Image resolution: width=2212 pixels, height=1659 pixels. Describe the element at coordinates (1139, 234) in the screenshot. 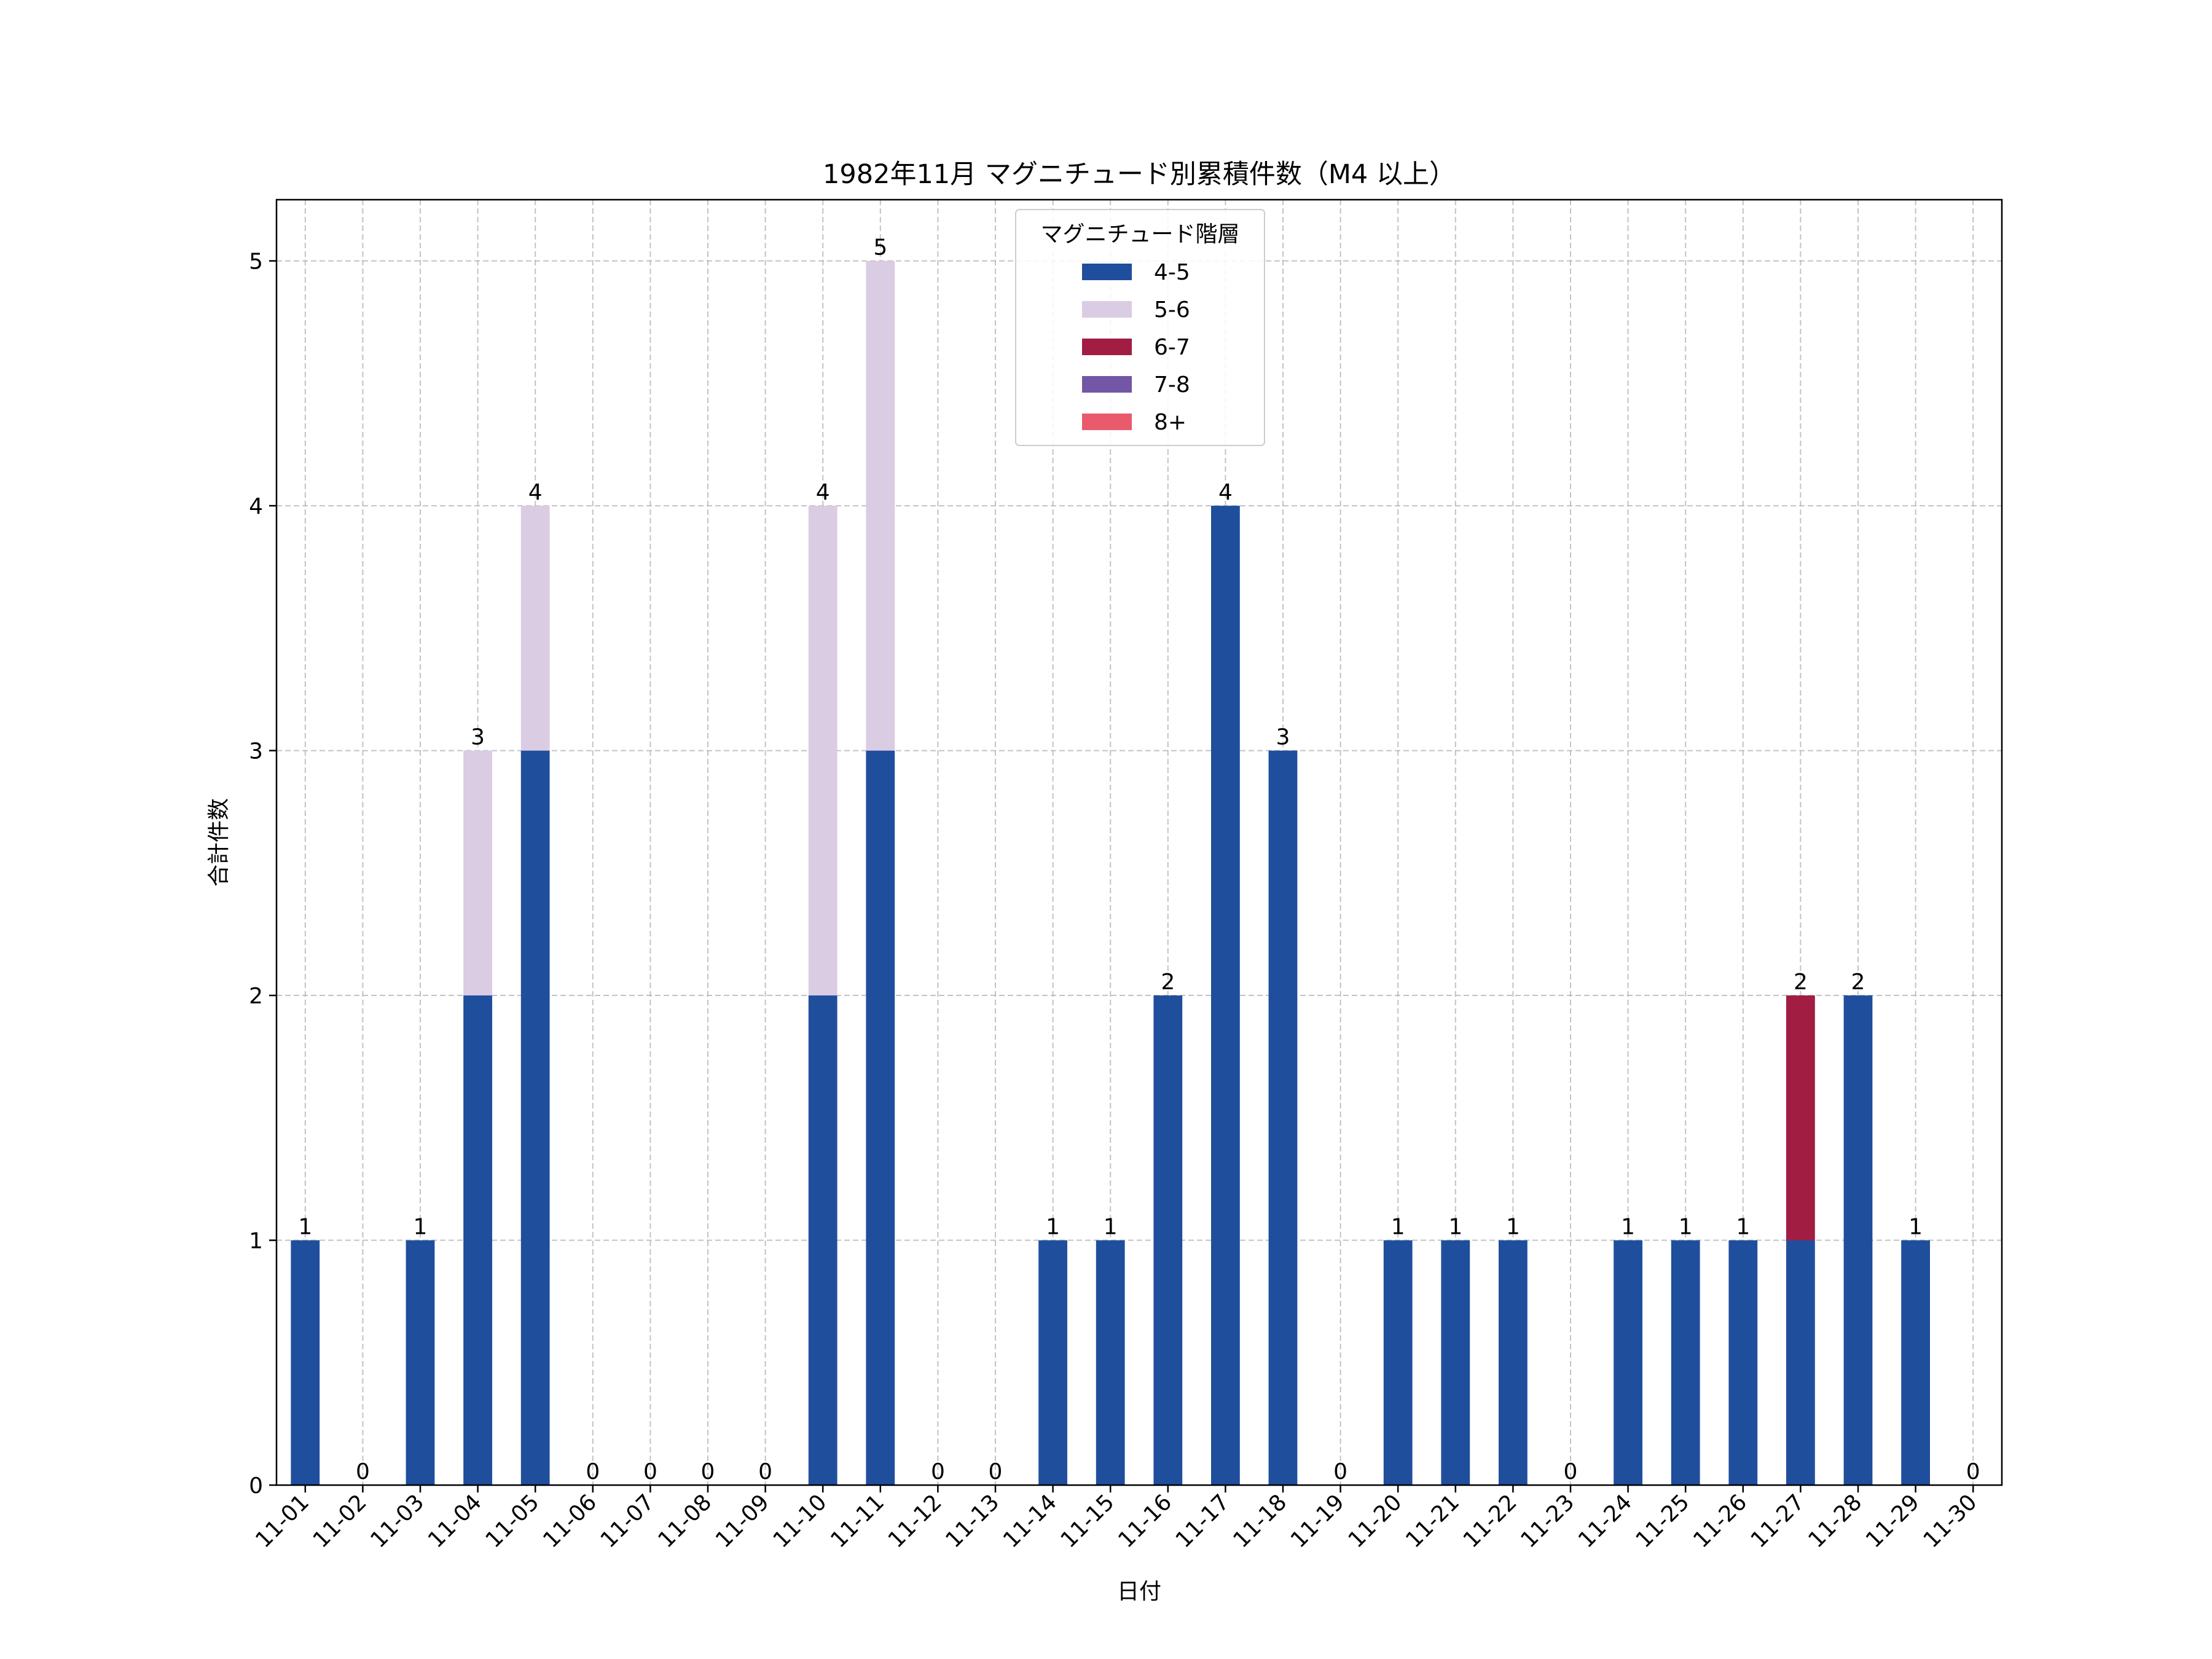

I see `legend-title: マグニチュード階層` at that location.